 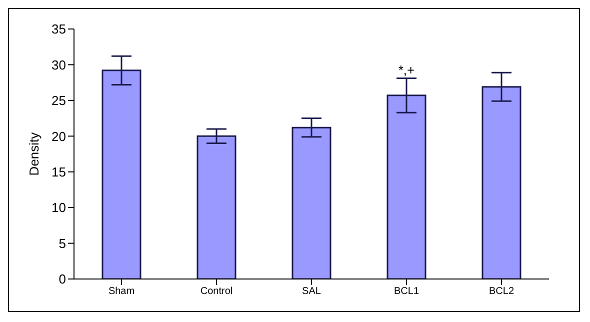 What do you see at coordinates (59, 208) in the screenshot?
I see `y-tick-label: 10` at bounding box center [59, 208].